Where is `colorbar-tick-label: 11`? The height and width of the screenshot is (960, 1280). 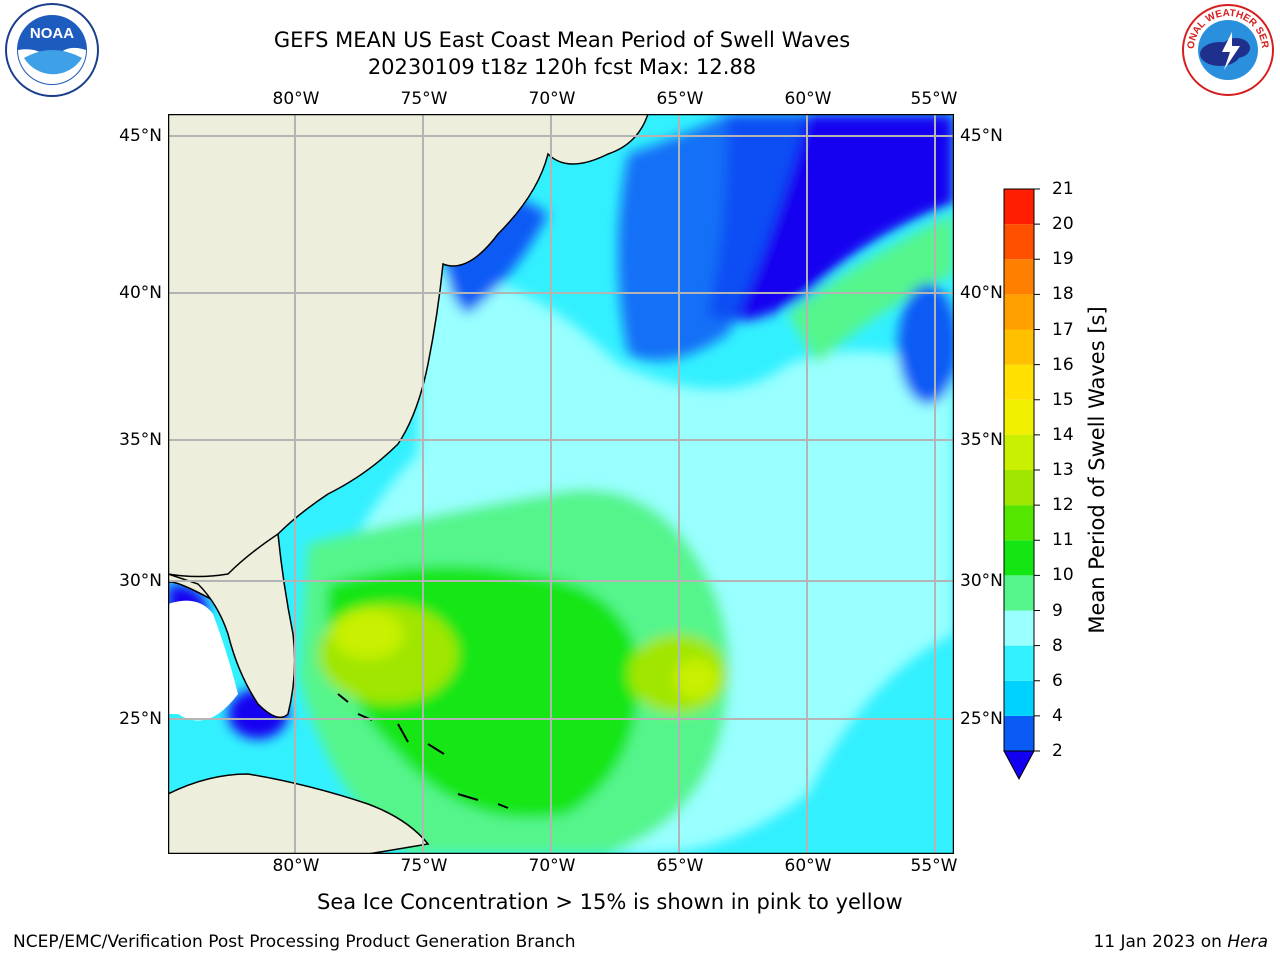
colorbar-tick-label: 11 is located at coordinates (1063, 540).